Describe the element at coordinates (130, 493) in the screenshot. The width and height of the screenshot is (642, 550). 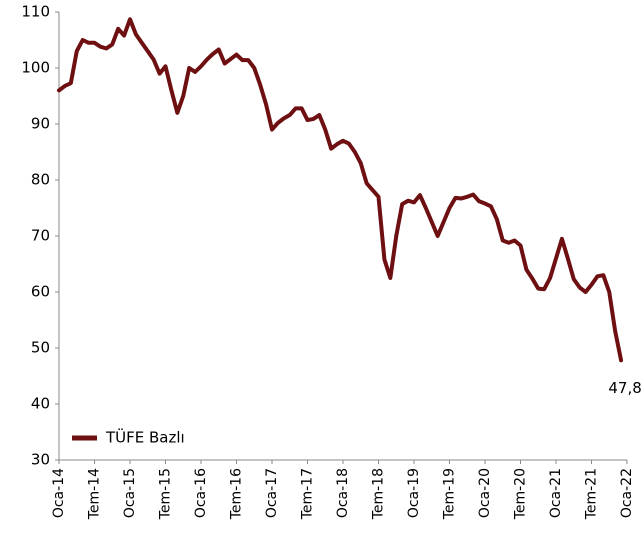
I see `x-tick-label: Oca-15` at that location.